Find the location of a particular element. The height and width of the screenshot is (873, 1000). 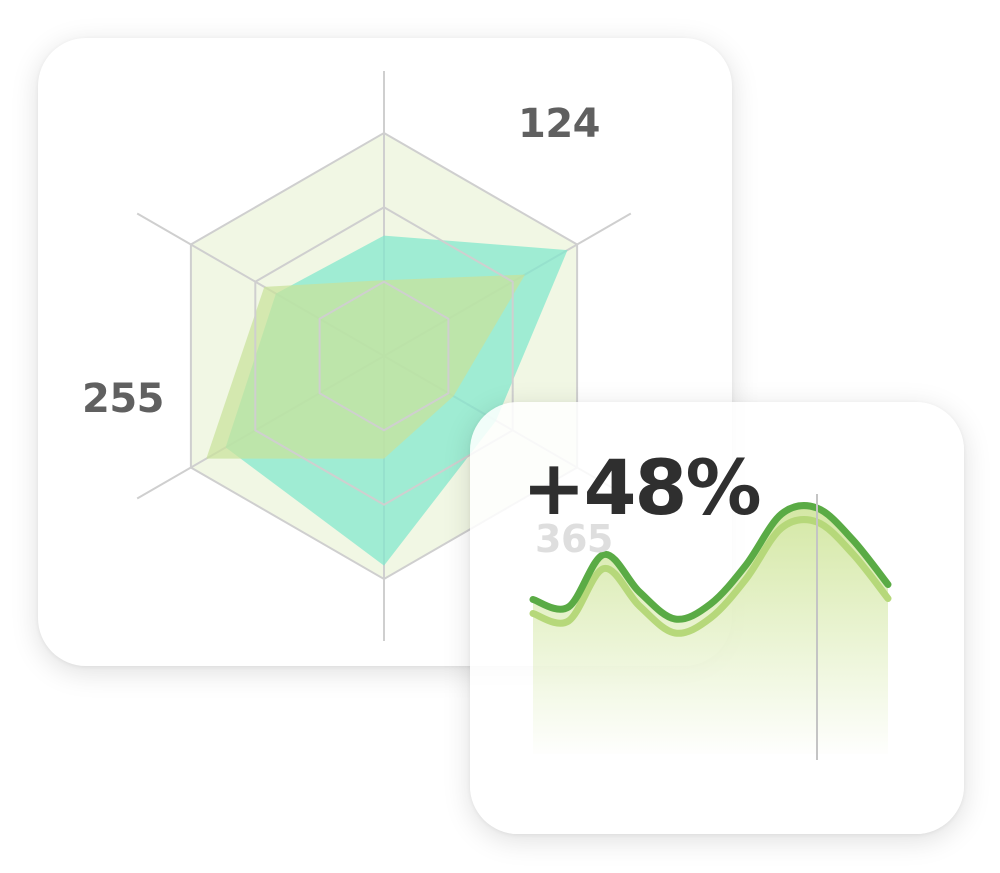

radar-label-left: 255 is located at coordinates (123, 399).